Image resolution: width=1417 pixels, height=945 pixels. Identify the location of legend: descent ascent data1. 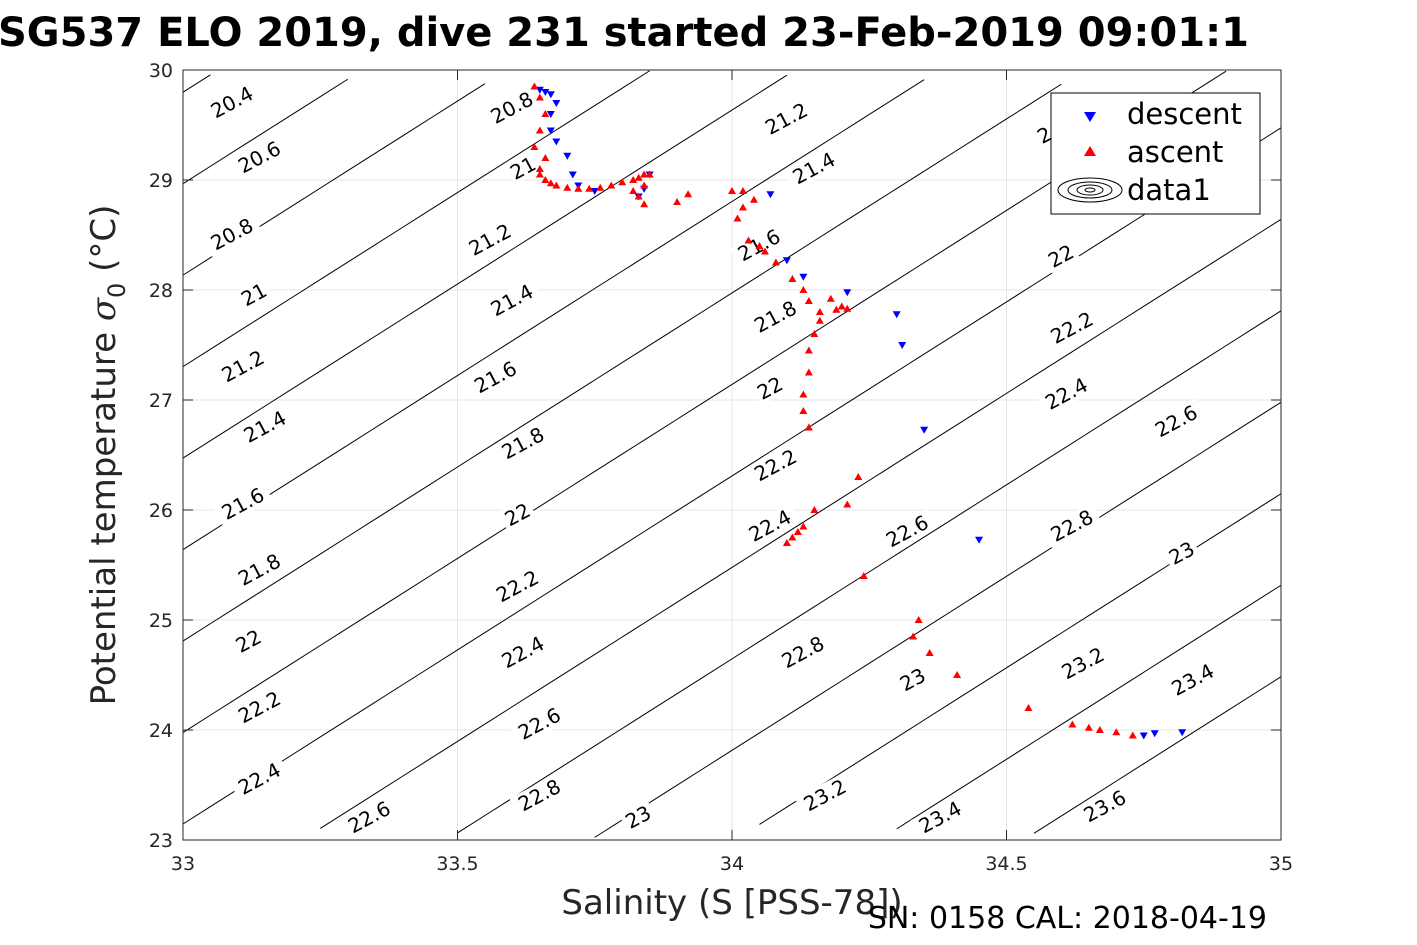
(1155, 153).